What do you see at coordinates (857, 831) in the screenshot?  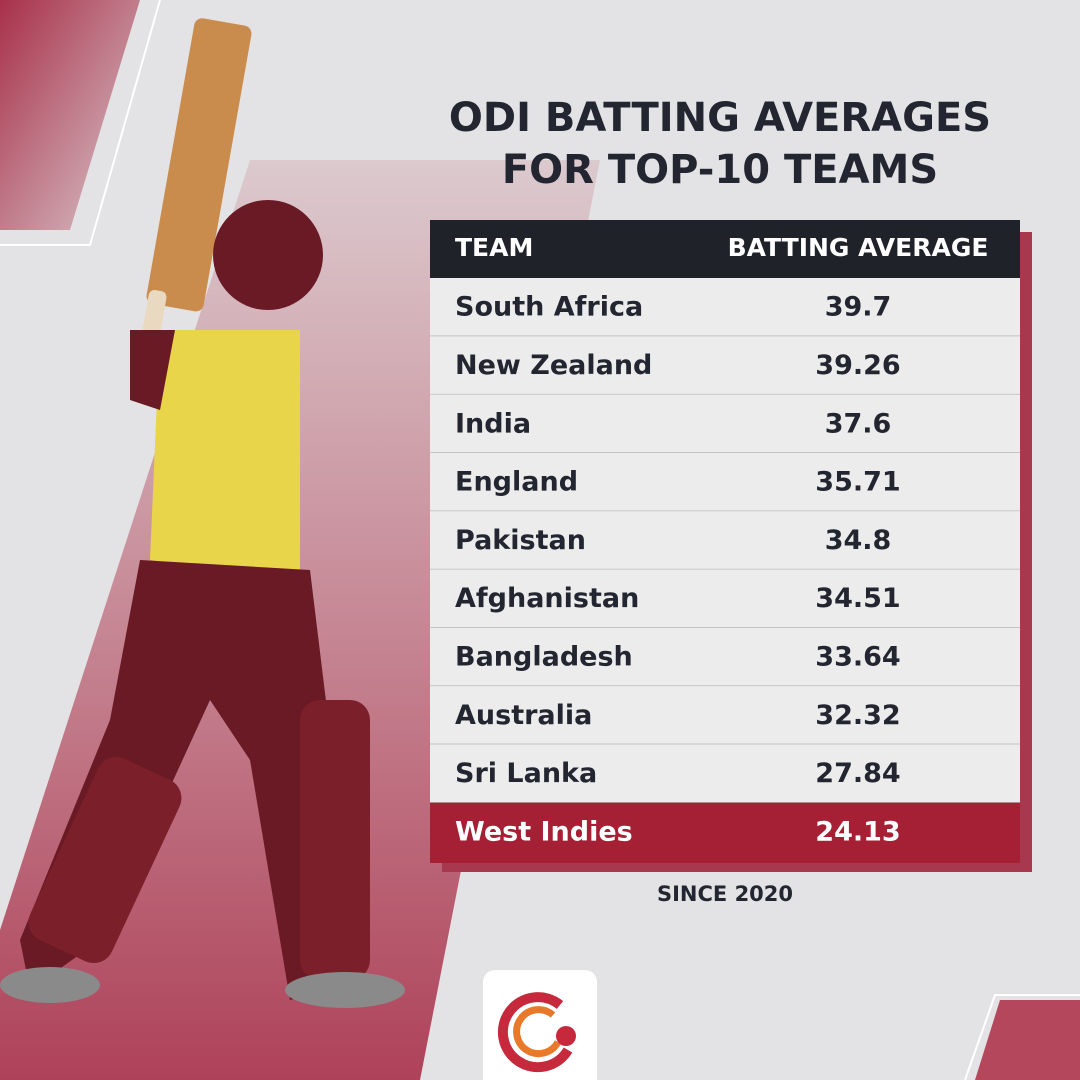 I see `value-cell: 24.13` at bounding box center [857, 831].